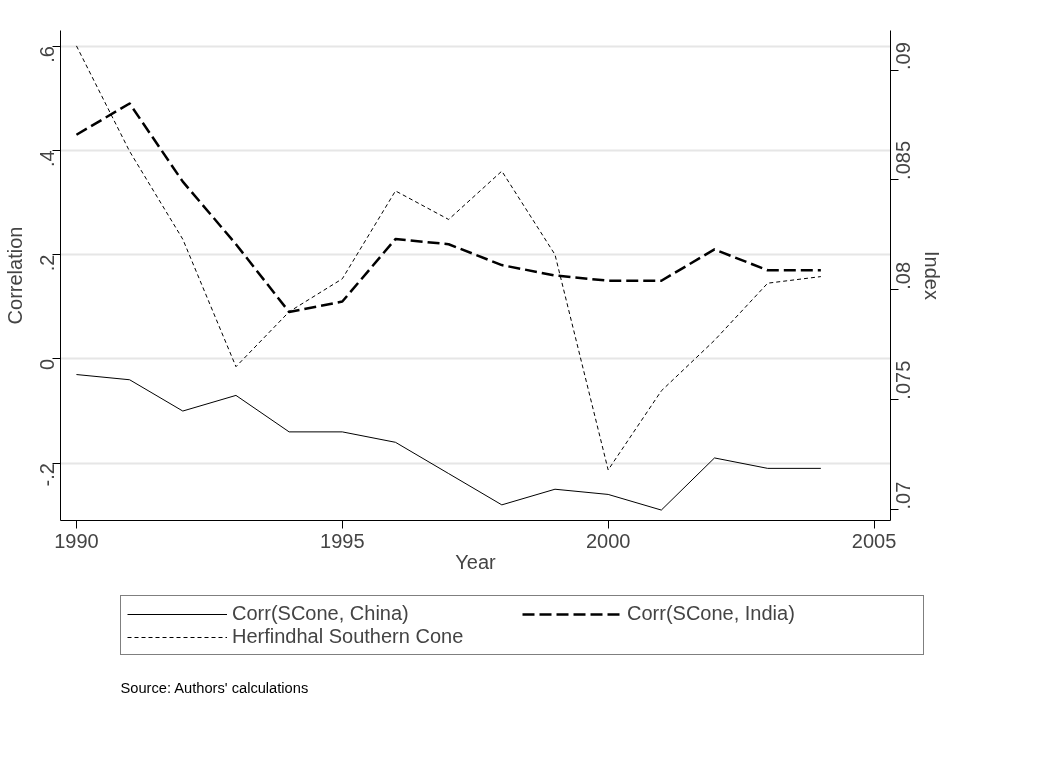 Image resolution: width=1045 pixels, height=770 pixels. I want to click on y-tick-label: .2, so click(47, 263).